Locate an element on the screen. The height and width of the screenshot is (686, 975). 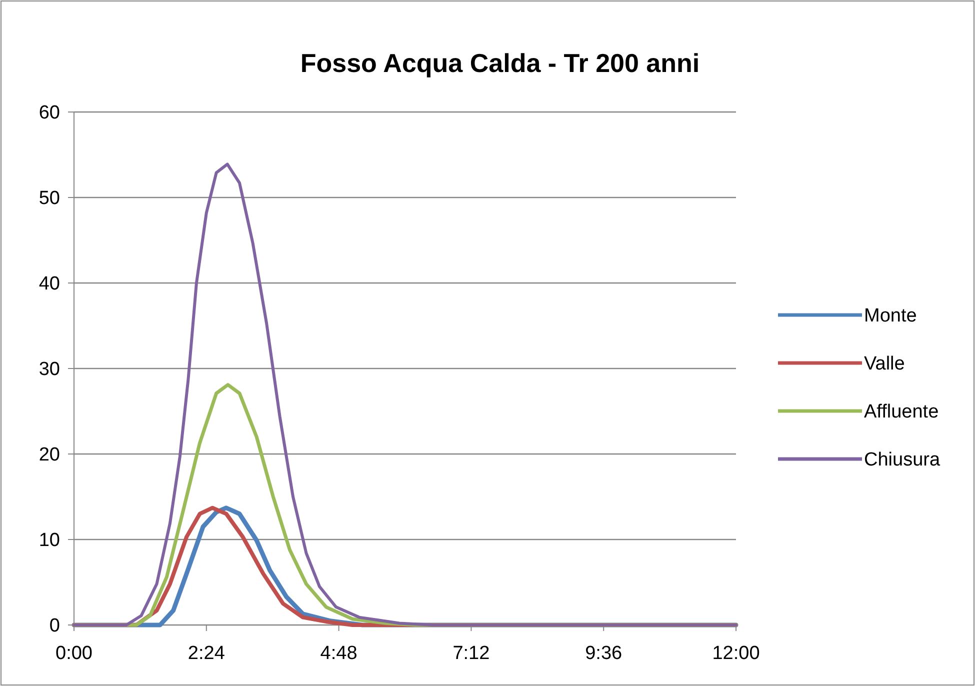
x-tick-label: 12:00 is located at coordinates (736, 653).